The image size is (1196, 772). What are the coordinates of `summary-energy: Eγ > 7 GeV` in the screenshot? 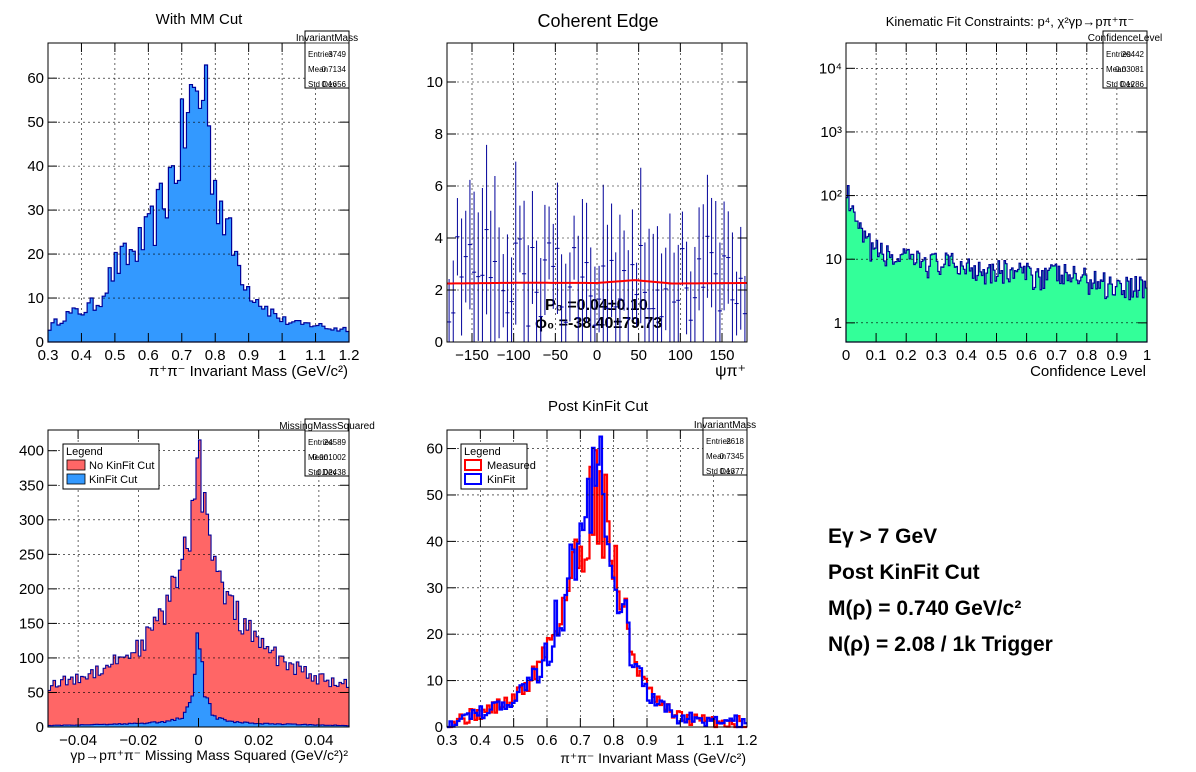 It's located at (882, 536).